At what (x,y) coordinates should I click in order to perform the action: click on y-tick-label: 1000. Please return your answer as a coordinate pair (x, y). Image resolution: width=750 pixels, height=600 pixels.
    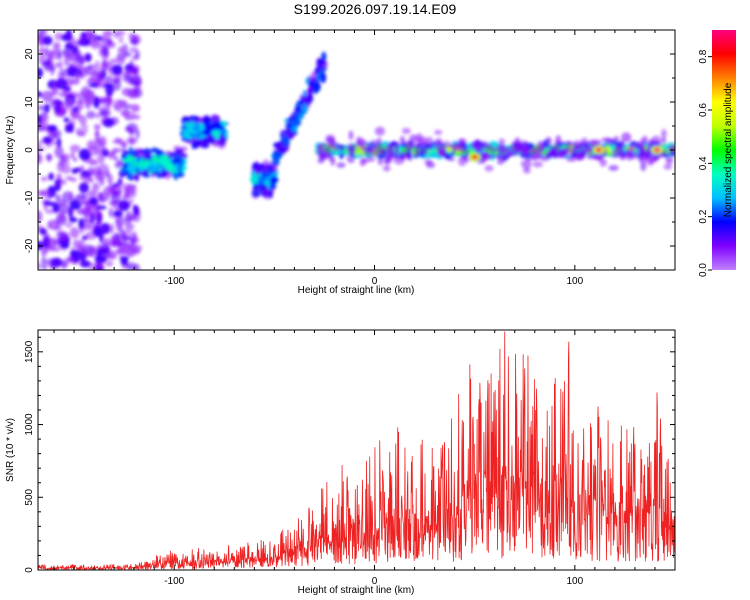
    Looking at the image, I should click on (29, 424).